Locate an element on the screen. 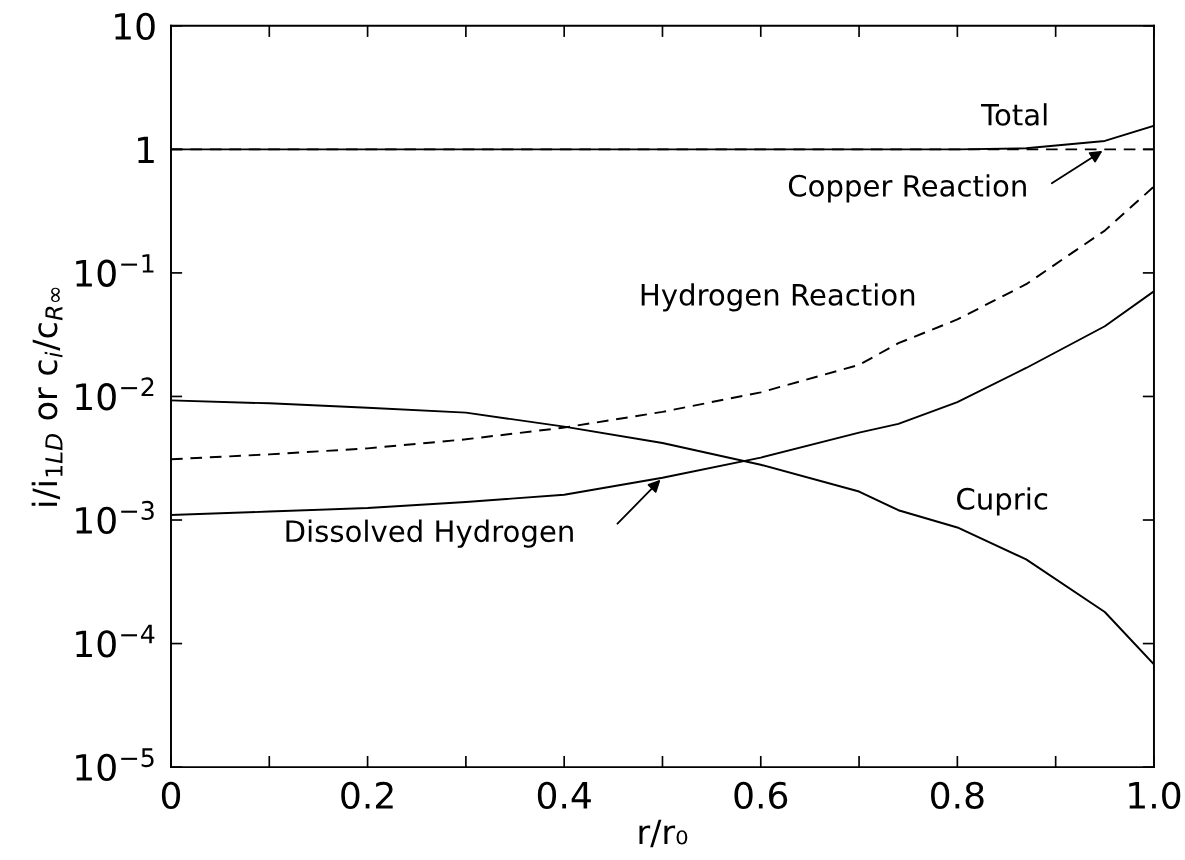  y-tick-label: 10$^{−5}$ is located at coordinates (115, 765).